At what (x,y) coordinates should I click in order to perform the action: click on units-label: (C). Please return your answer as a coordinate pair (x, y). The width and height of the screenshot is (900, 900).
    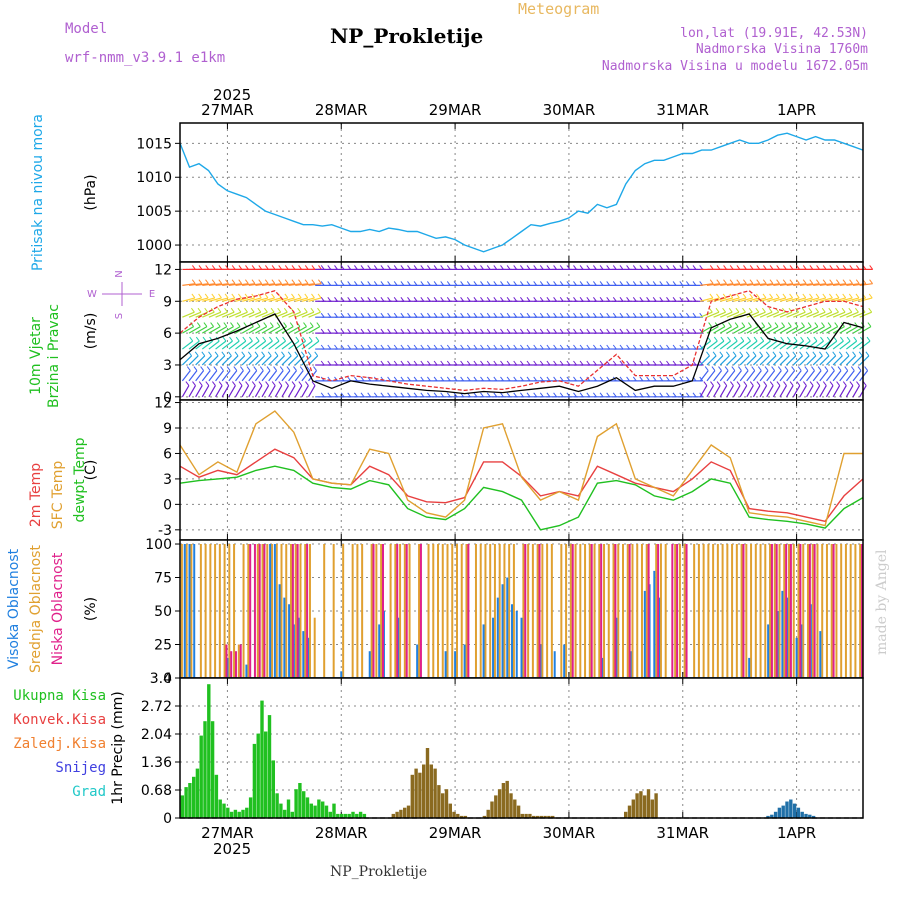
    Looking at the image, I should click on (91, 470).